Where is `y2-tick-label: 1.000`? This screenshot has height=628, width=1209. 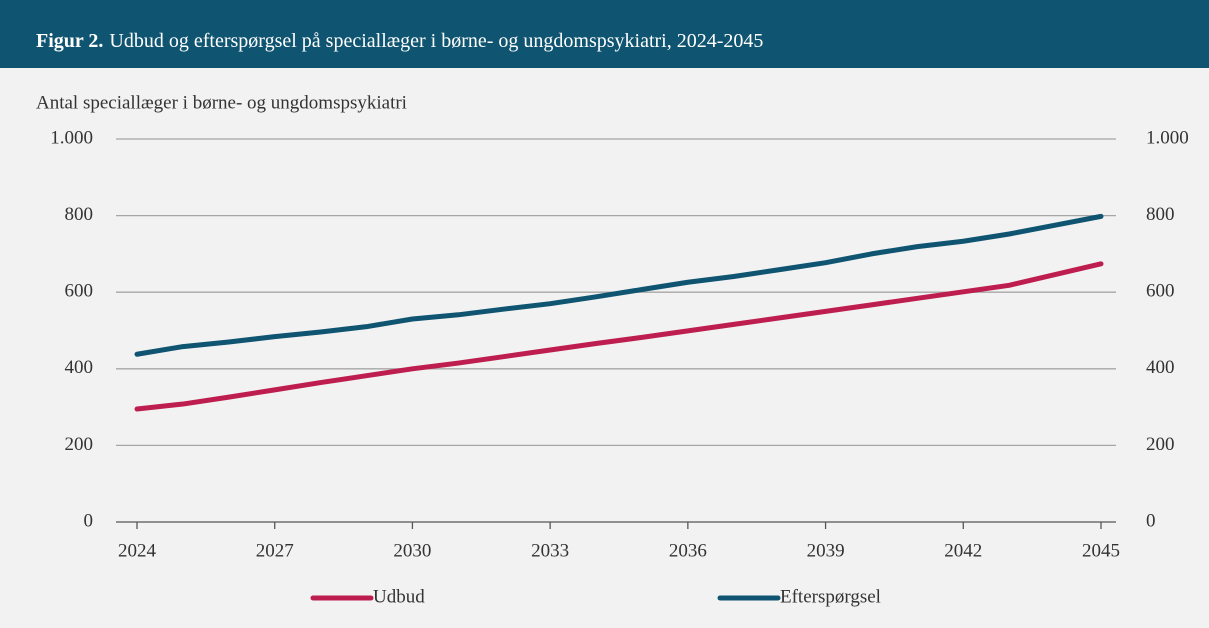 y2-tick-label: 1.000 is located at coordinates (1167, 137).